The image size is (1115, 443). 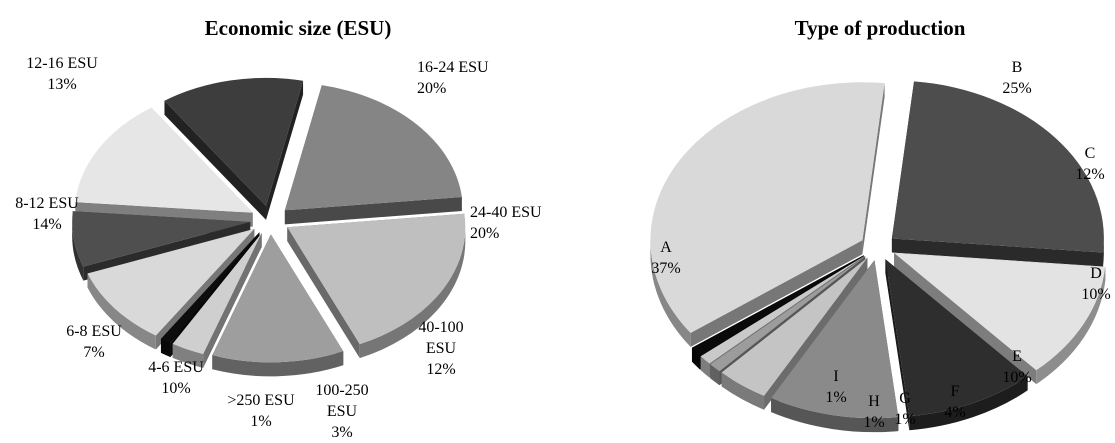 What do you see at coordinates (665, 258) in the screenshot?
I see `data-label-a: A 37%` at bounding box center [665, 258].